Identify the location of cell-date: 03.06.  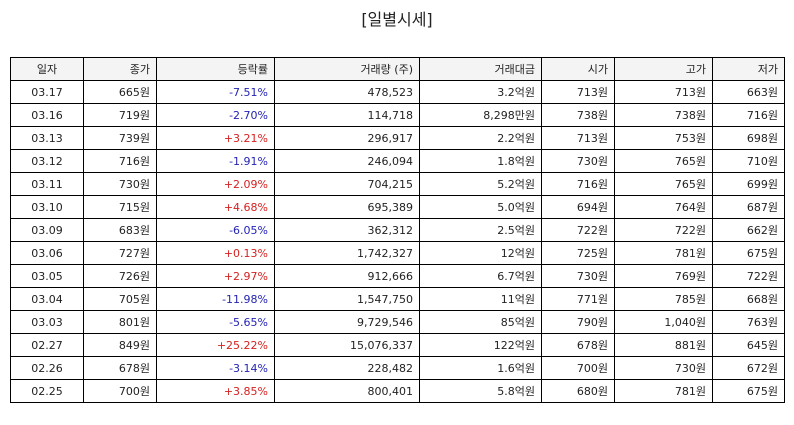
(47, 253).